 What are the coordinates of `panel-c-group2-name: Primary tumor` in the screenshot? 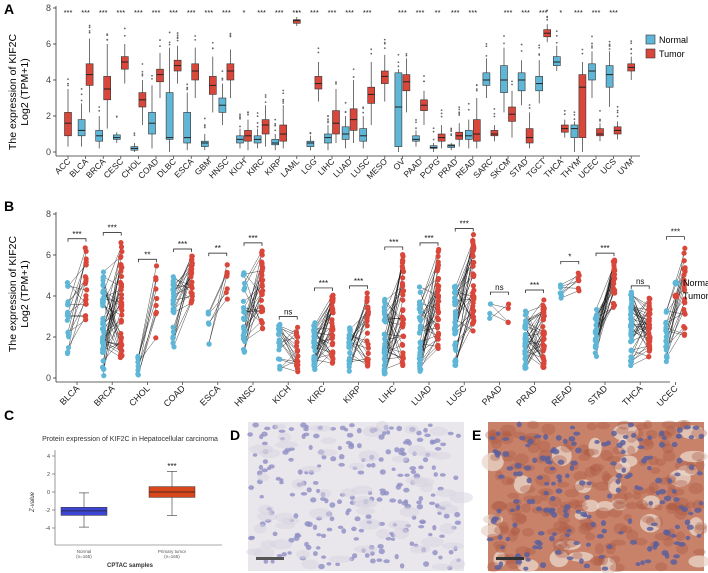 It's located at (172, 551).